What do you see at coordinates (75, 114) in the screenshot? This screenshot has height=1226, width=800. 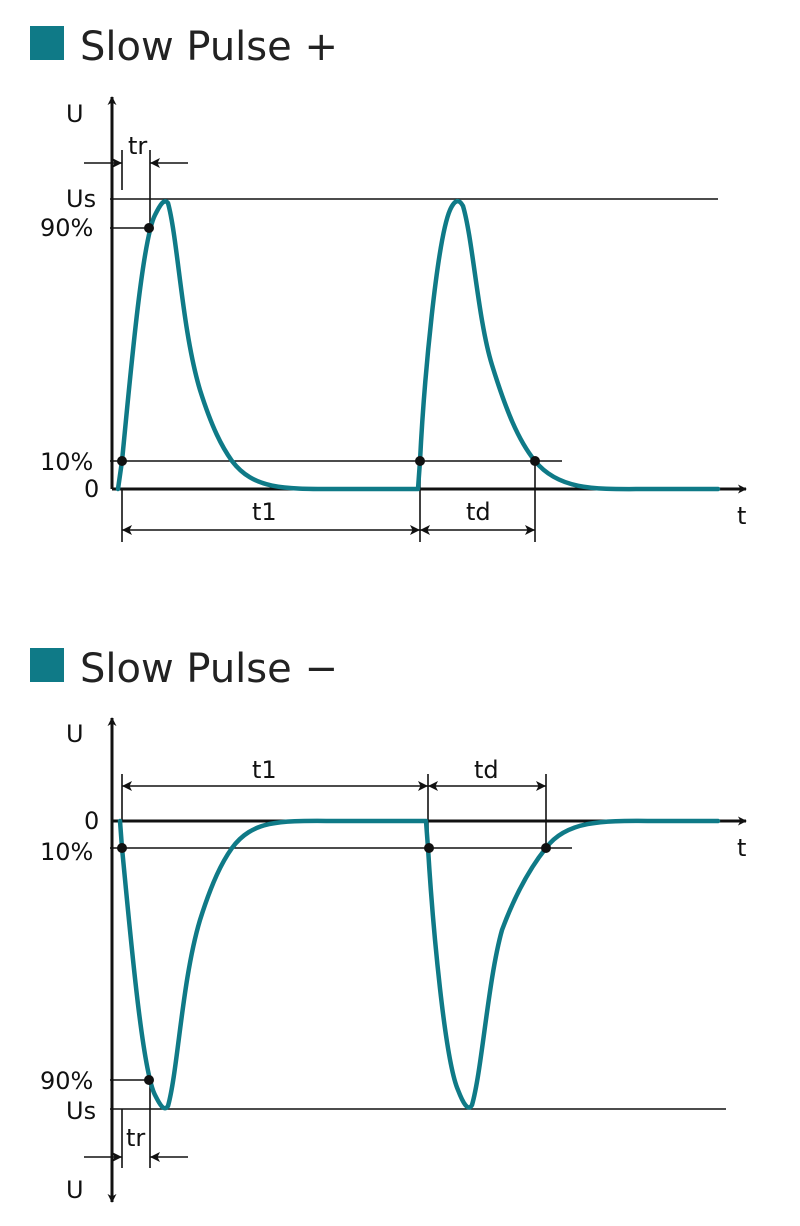 I see `u-axis-label: U` at bounding box center [75, 114].